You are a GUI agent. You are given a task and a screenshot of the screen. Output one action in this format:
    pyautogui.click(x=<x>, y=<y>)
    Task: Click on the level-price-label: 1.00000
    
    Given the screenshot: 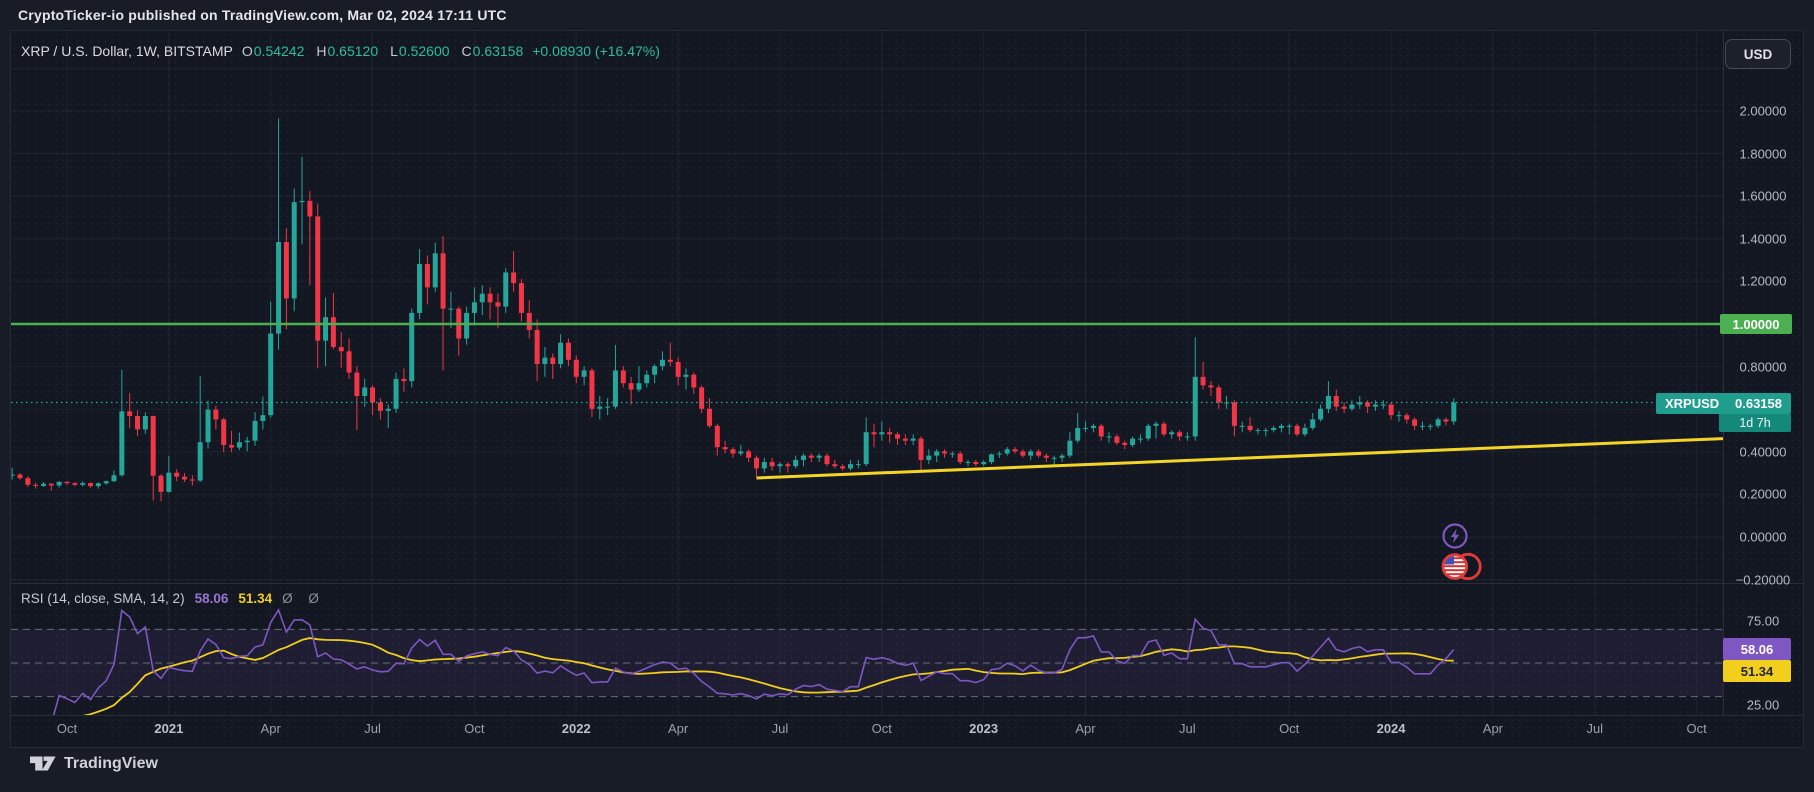 What is the action you would take?
    pyautogui.click(x=1756, y=324)
    